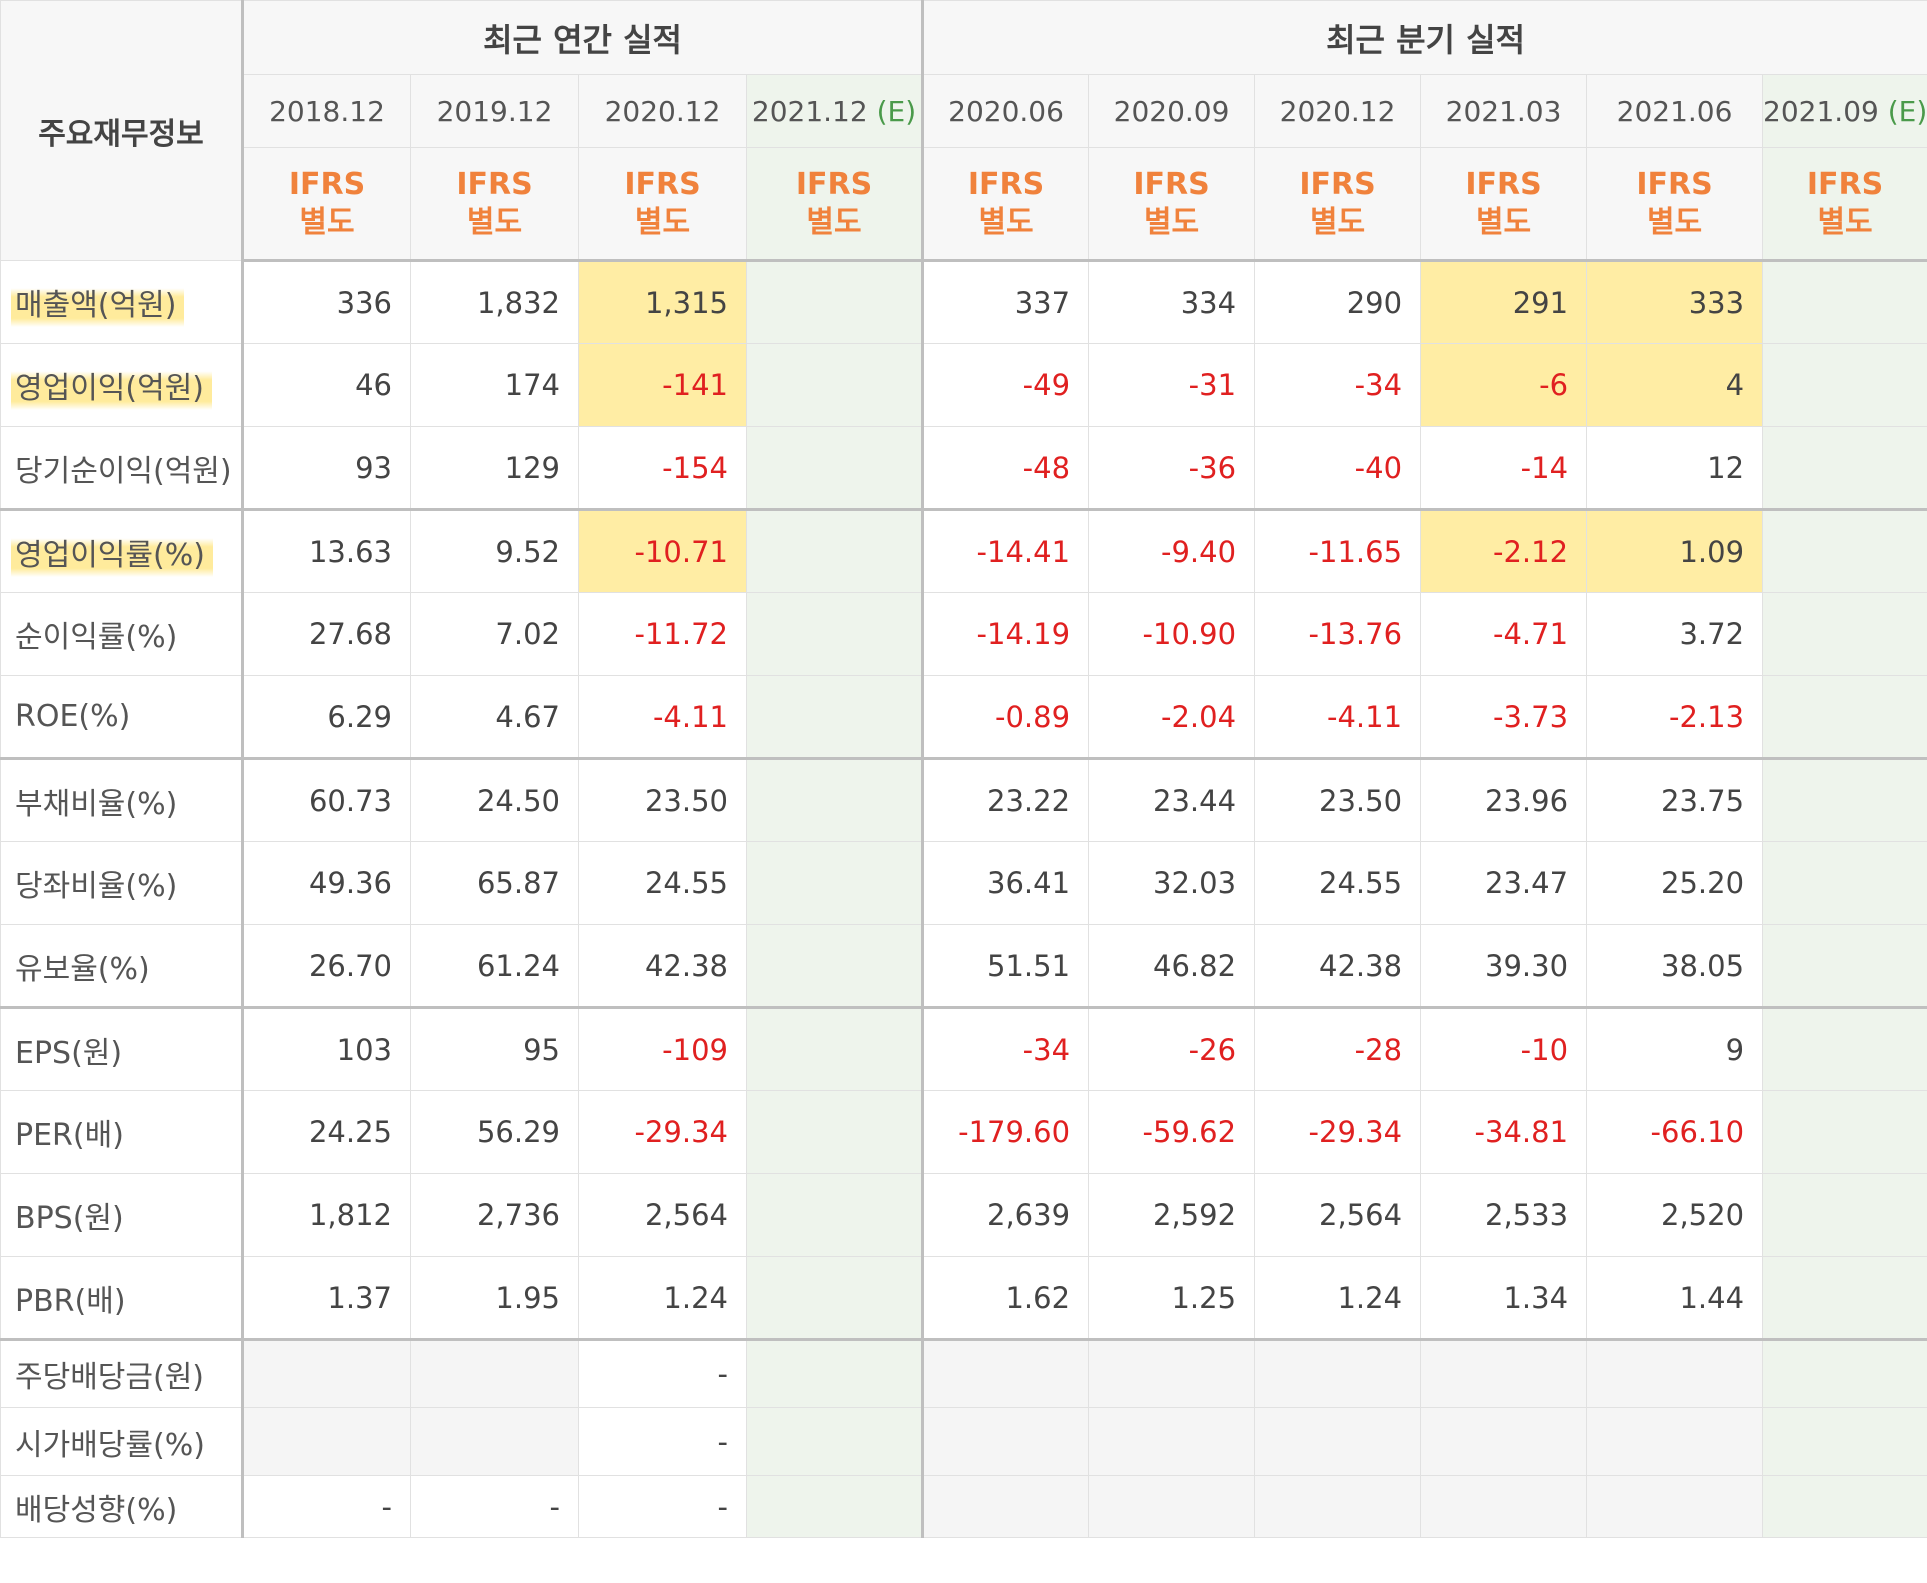 This screenshot has height=1583, width=1927. What do you see at coordinates (494, 717) in the screenshot?
I see `table-cell: 4.67` at bounding box center [494, 717].